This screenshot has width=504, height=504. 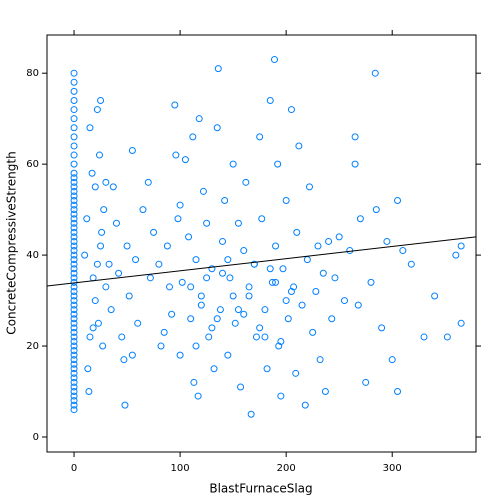 I want to click on x-tick-label: 300, so click(x=392, y=468).